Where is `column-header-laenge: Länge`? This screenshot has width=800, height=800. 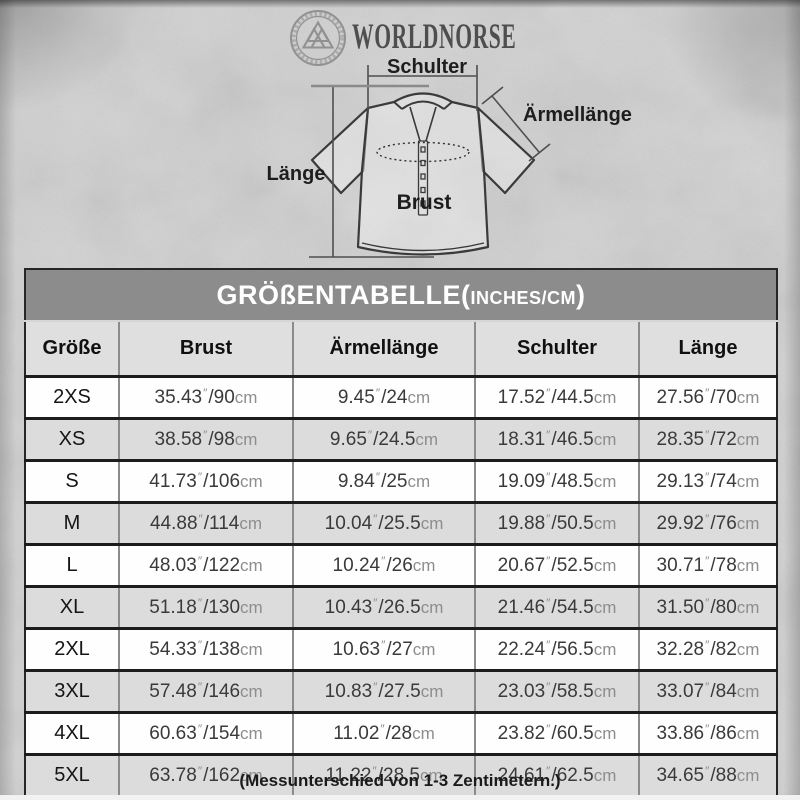
column-header-laenge: Länge is located at coordinates (707, 349).